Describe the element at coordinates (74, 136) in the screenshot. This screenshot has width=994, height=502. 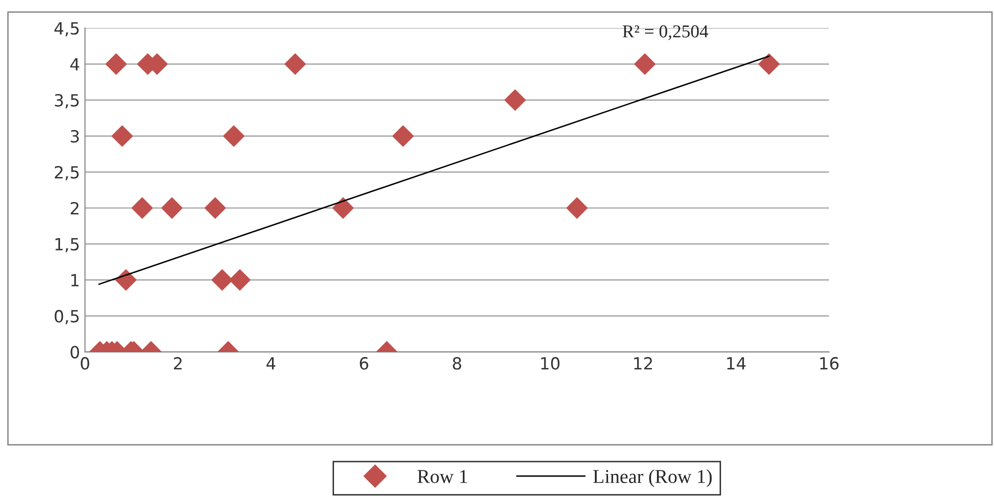
I see `y-tick-label: 3` at that location.